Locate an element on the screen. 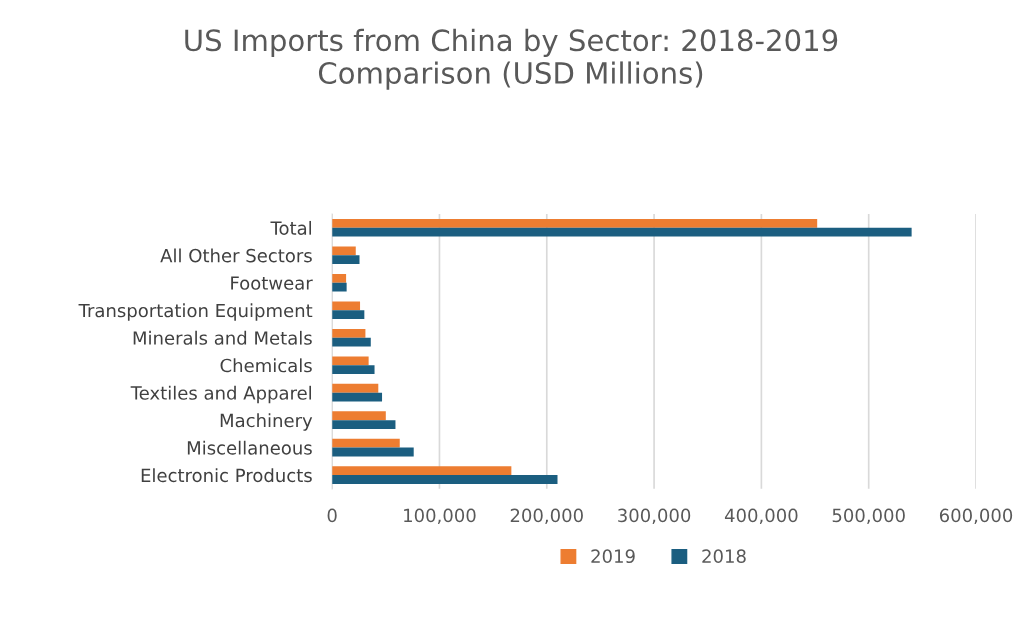 The width and height of the screenshot is (1022, 639). legend-label: 2018 is located at coordinates (724, 556).